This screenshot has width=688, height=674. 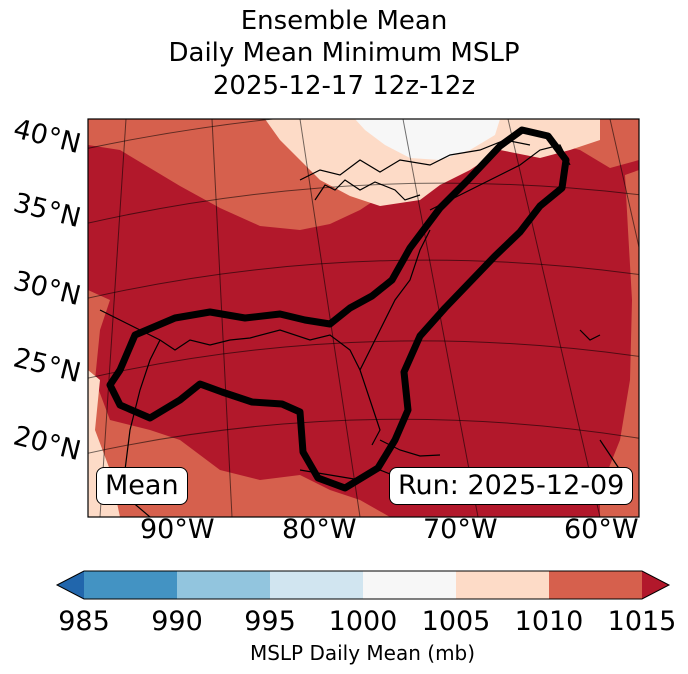 What do you see at coordinates (344, 86) in the screenshot?
I see `title-line-3: 2025-12-17 12z-12z` at bounding box center [344, 86].